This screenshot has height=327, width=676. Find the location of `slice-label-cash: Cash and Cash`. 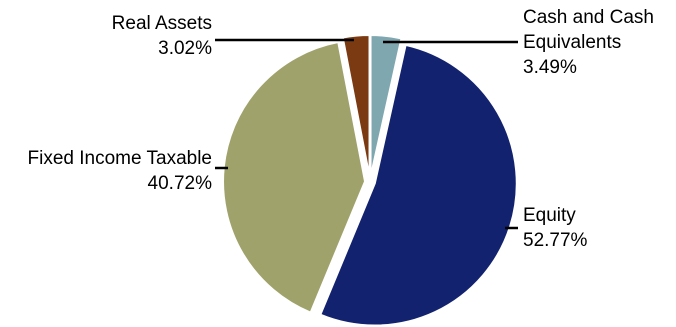

slice-label-cash: Cash and Cash is located at coordinates (588, 17).